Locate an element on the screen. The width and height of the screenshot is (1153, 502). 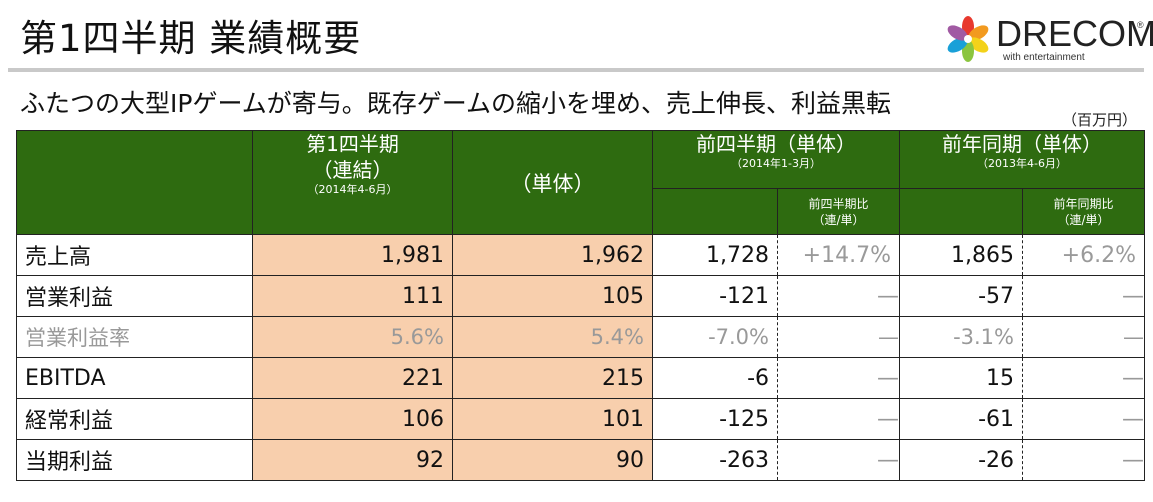
single-value: 215 is located at coordinates (553, 378).